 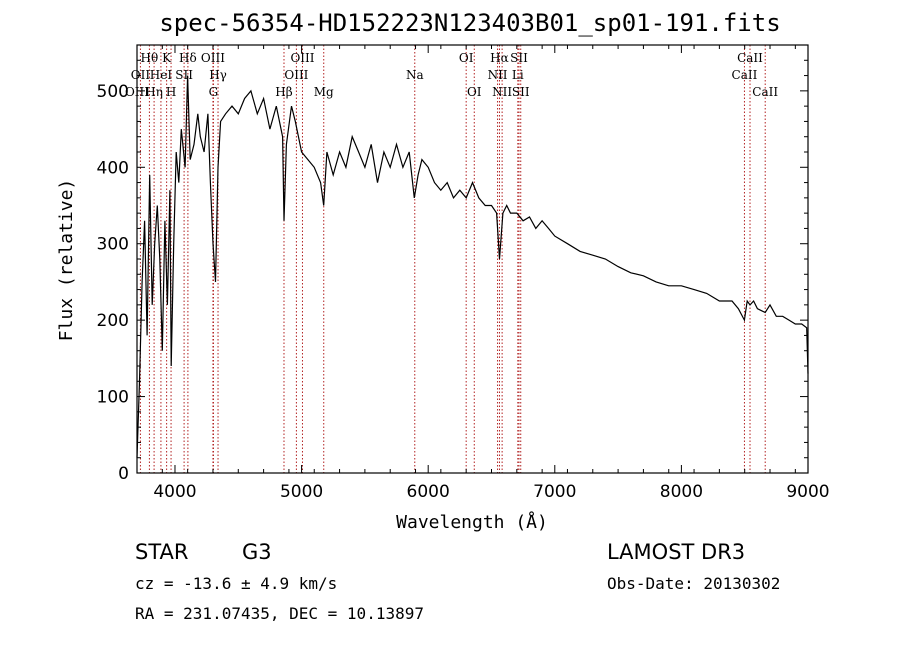 I want to click on x-tick-label: 5000, so click(x=301, y=492).